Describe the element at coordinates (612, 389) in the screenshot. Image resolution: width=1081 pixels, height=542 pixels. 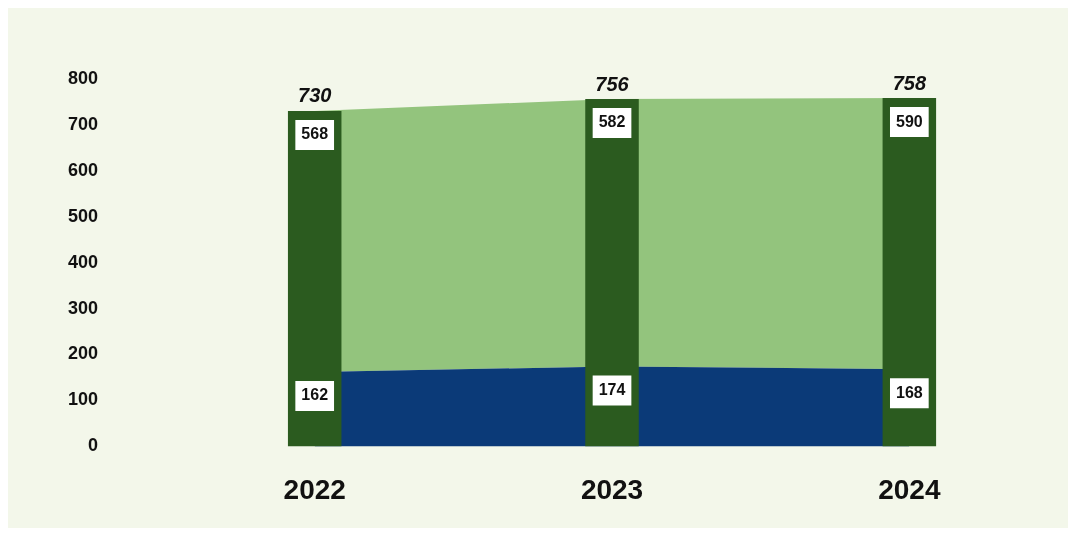
I see `data-label: 174` at that location.